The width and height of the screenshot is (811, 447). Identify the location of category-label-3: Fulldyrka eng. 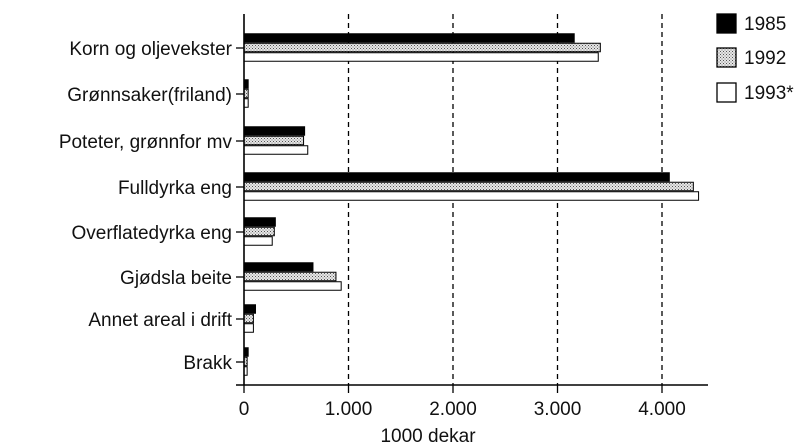
(175, 188).